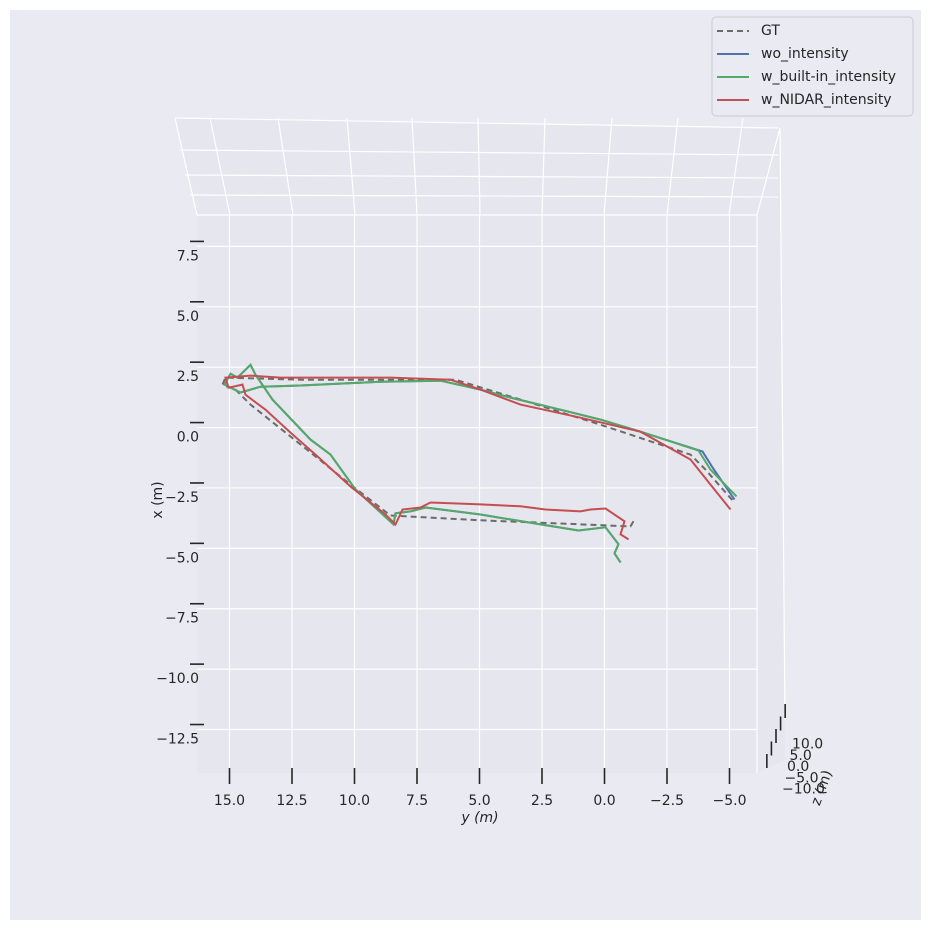 The image size is (931, 931). I want to click on y-tick-label: −7.5, so click(182, 619).